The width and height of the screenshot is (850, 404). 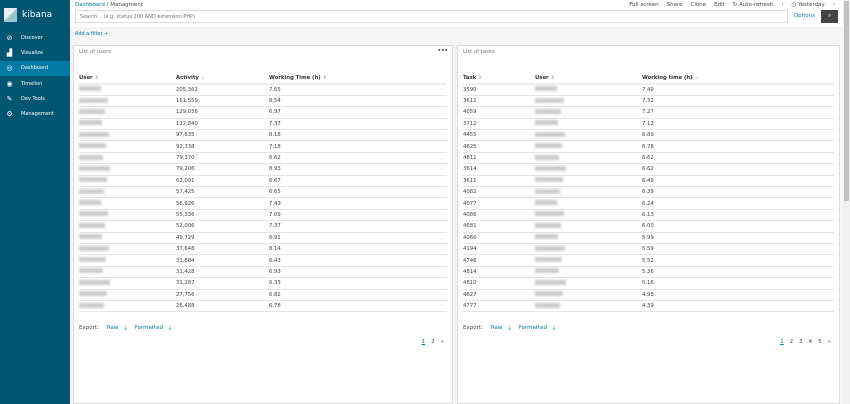 What do you see at coordinates (674, 5) in the screenshot?
I see `share-button: Share` at bounding box center [674, 5].